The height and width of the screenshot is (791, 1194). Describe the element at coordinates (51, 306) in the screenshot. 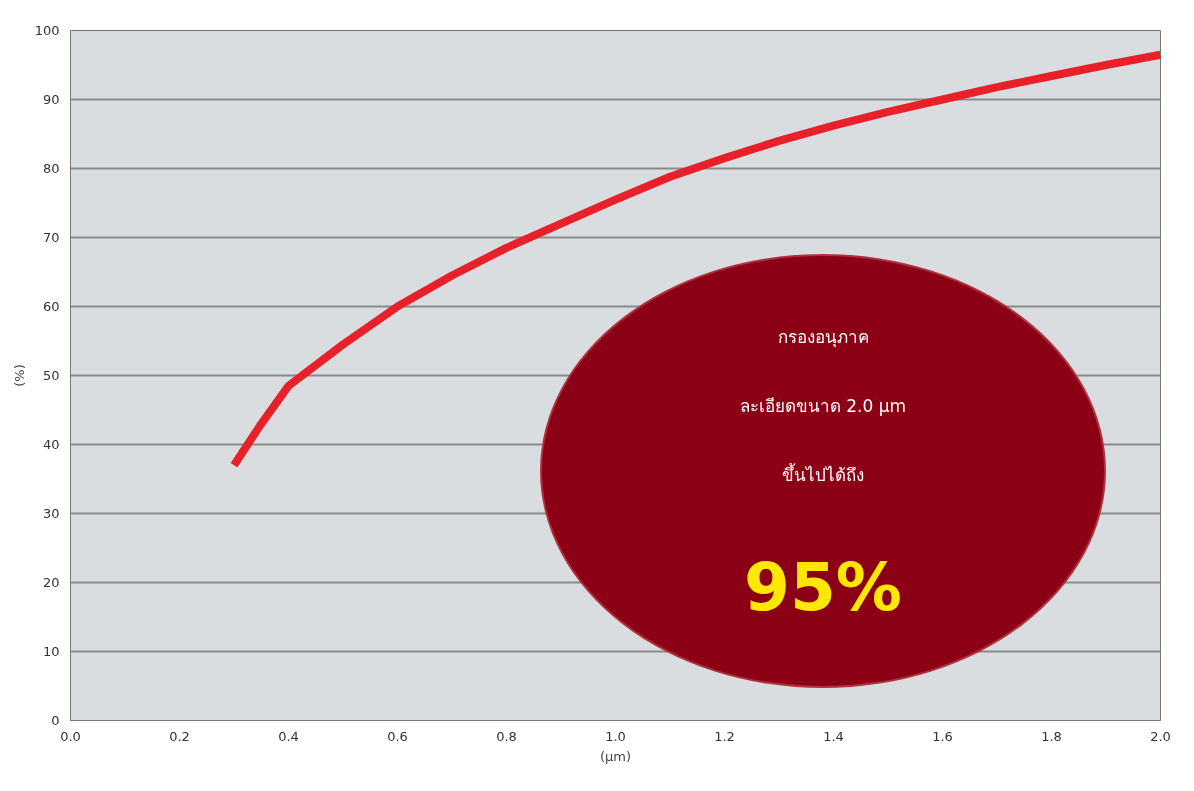

I see `y-tick-label: 60` at that location.